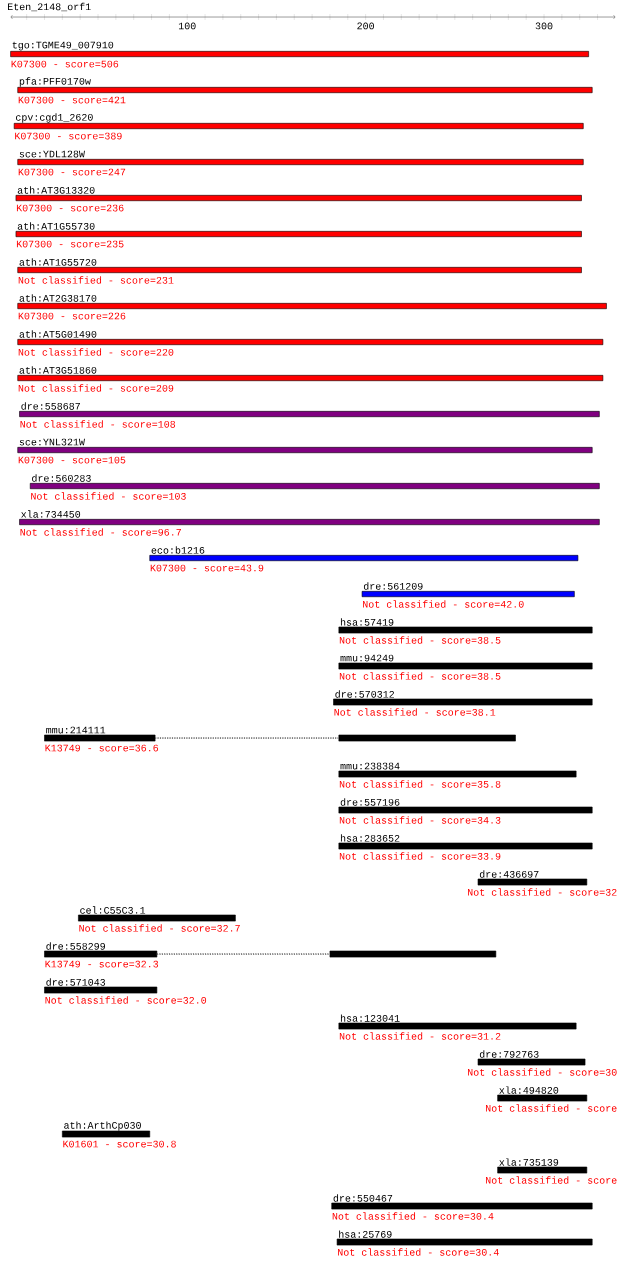  What do you see at coordinates (98, 424) in the screenshot?
I see `annotation: Not classified - score=108` at bounding box center [98, 424].